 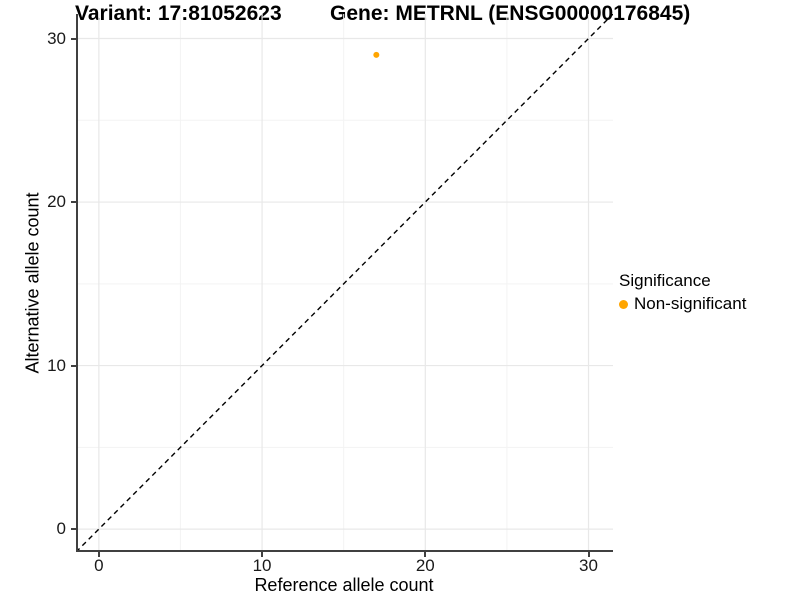 What do you see at coordinates (623, 304) in the screenshot?
I see `legend-point-icon` at bounding box center [623, 304].